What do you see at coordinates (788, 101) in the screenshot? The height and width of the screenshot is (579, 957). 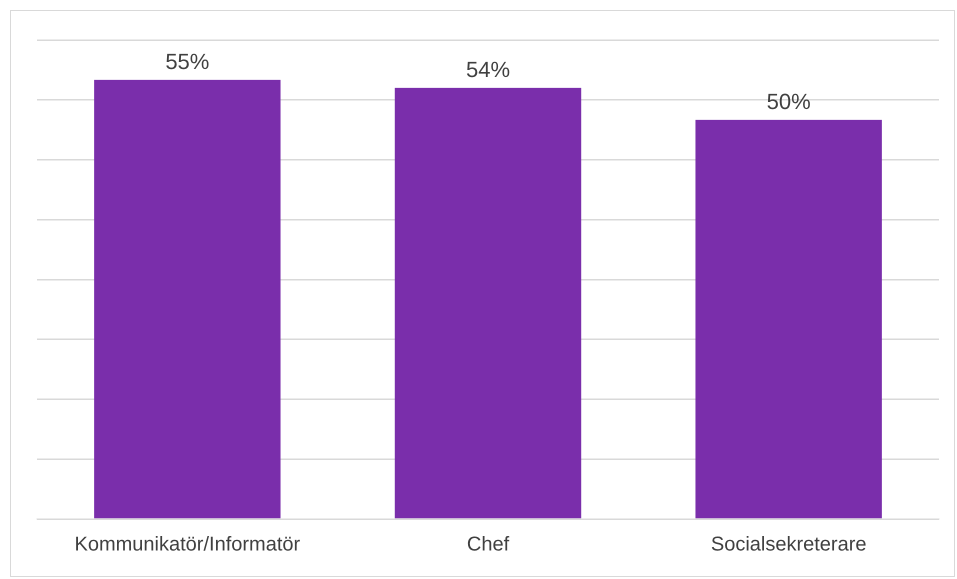 I see `data-label: 50%` at bounding box center [788, 101].